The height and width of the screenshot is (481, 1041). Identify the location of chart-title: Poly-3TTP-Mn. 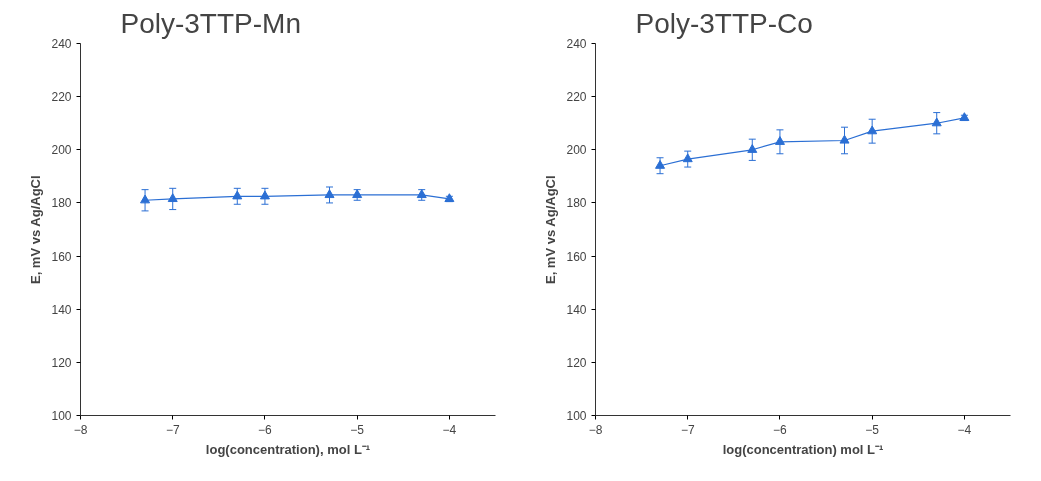
(210, 23).